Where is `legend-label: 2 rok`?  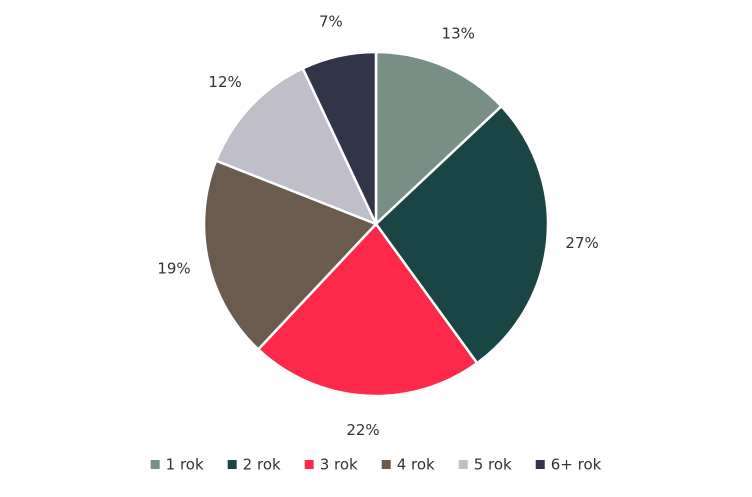
legend-label: 2 rok is located at coordinates (262, 465).